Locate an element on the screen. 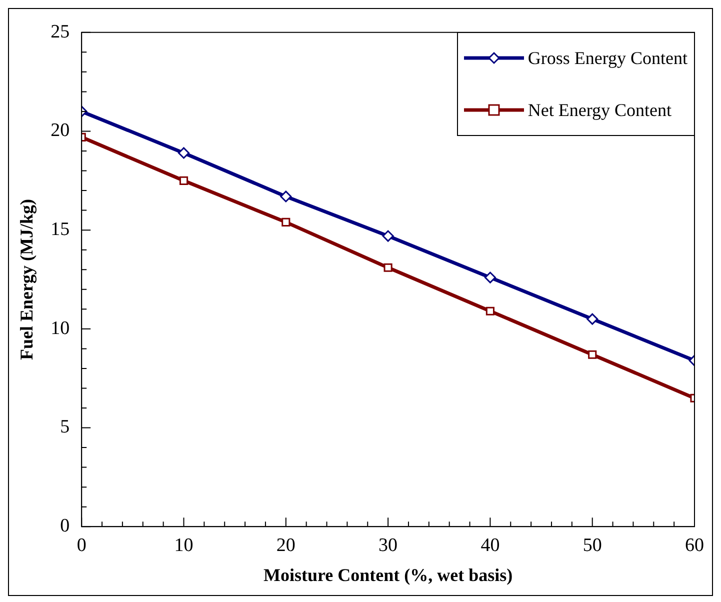 The width and height of the screenshot is (721, 602). y-axis-title: Fuel Energy (MJ/kg) is located at coordinates (26, 279).